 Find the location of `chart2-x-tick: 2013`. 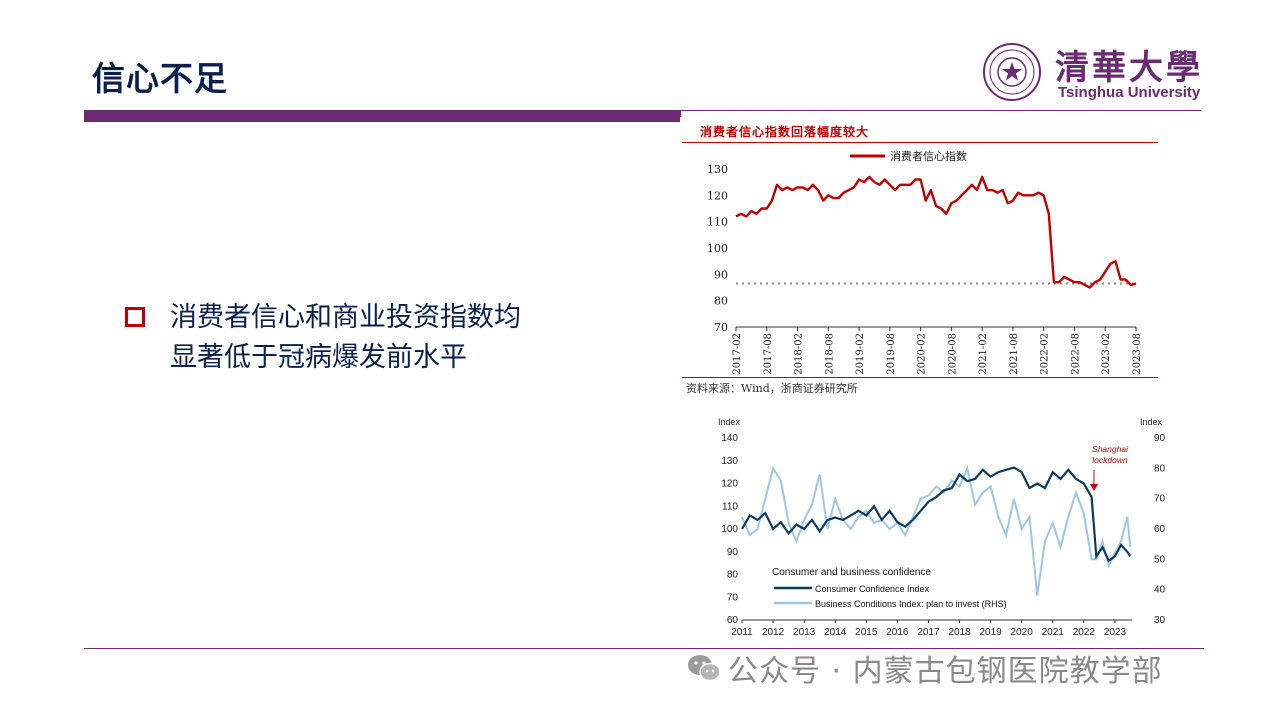

chart2-x-tick: 2013 is located at coordinates (804, 632).